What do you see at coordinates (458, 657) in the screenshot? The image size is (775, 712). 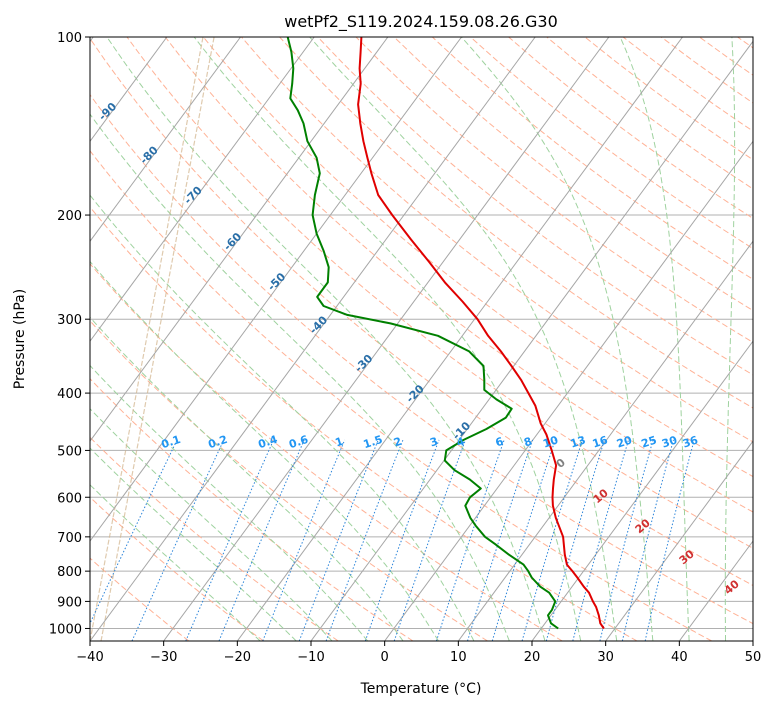 I see `x-tick-label: 10` at bounding box center [458, 657].